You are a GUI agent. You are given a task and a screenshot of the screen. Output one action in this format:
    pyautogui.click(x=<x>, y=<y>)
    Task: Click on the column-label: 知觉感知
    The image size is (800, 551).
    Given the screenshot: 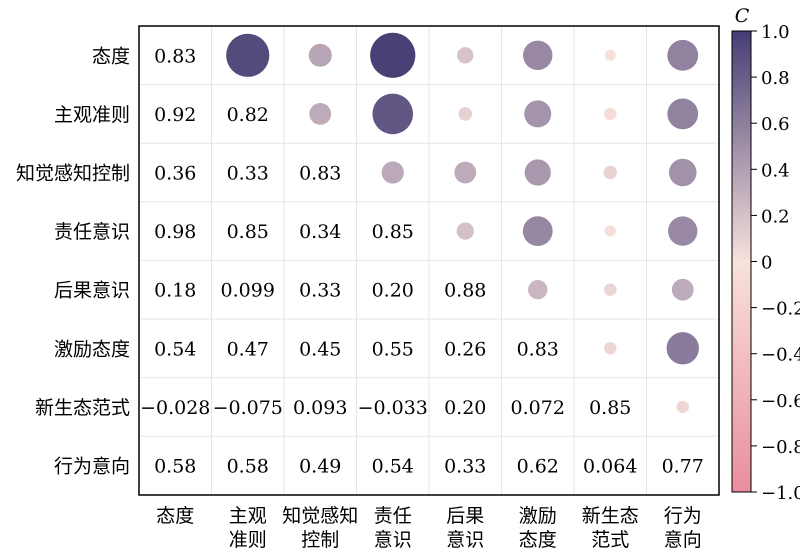 What is the action you would take?
    pyautogui.click(x=320, y=516)
    